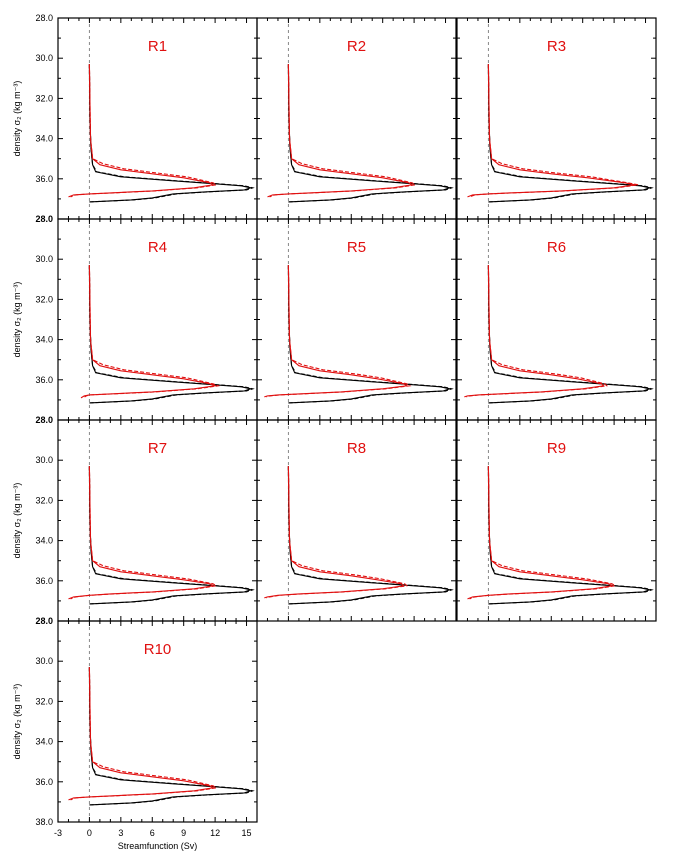 The image size is (676, 867). Describe the element at coordinates (356, 46) in the screenshot. I see `panel-title: R2` at that location.